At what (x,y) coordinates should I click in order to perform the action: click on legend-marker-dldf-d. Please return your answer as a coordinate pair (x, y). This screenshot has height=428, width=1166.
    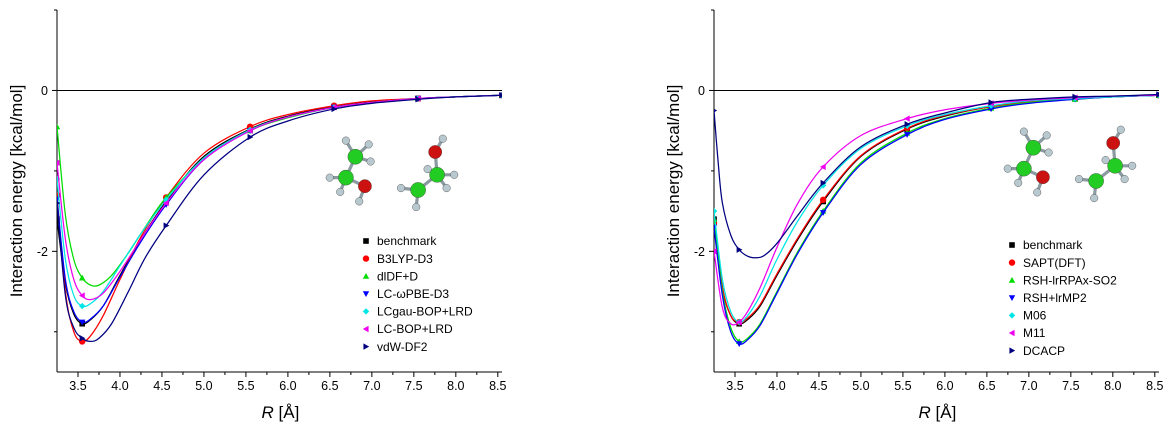
    Looking at the image, I should click on (366, 276).